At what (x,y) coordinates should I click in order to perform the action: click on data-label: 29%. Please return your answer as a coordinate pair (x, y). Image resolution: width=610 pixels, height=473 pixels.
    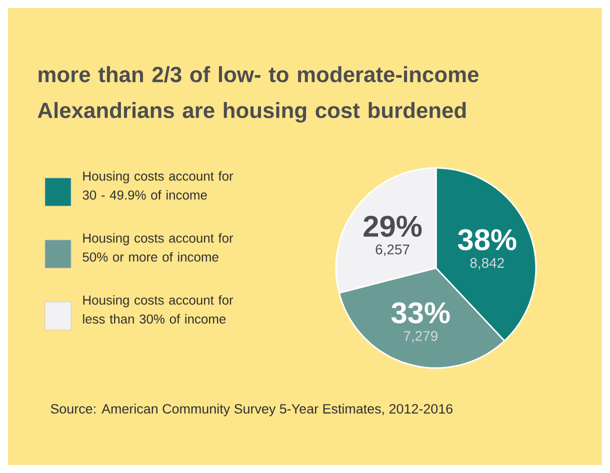
    Looking at the image, I should click on (393, 226).